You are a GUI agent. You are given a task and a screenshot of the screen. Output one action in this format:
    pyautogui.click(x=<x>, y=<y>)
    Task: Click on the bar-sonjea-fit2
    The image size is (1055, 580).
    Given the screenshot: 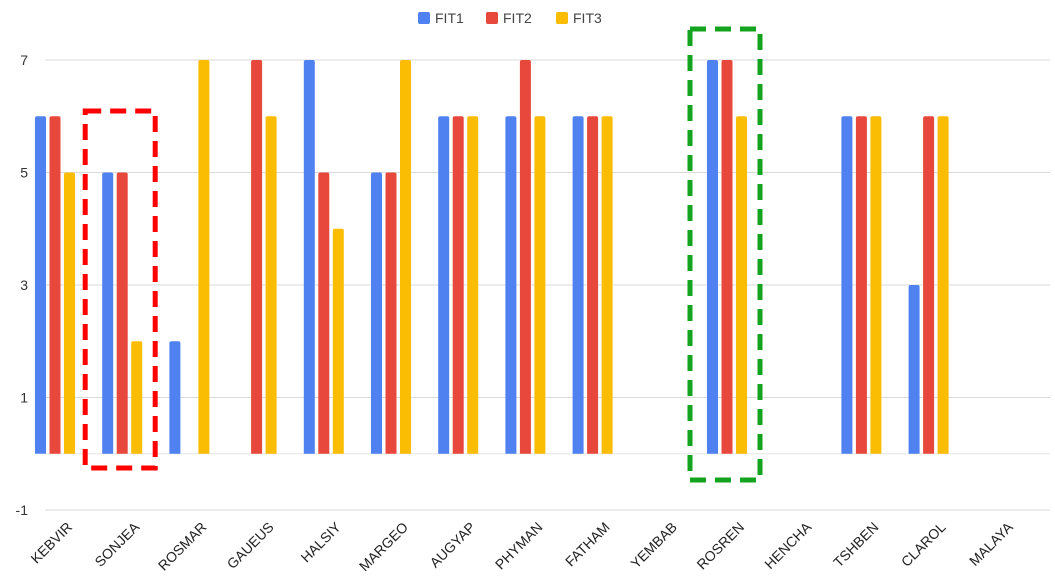 What is the action you would take?
    pyautogui.click(x=122, y=313)
    